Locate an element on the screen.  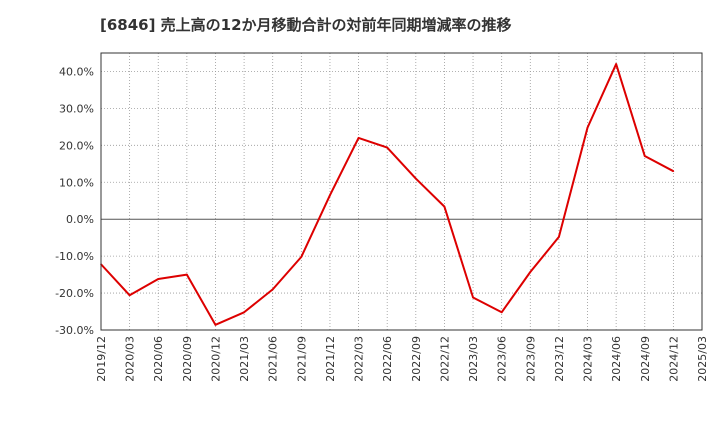
chart-title: [6846] 売上高の12か月移動合計の対前年同期増減率の推移 is located at coordinates (306, 25).